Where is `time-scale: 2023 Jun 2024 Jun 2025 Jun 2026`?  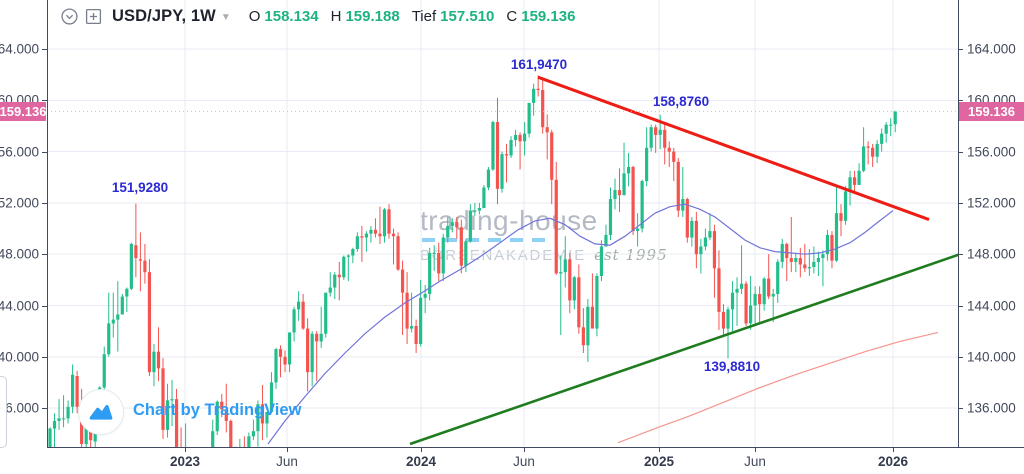 time-scale: 2023 Jun 2024 Jun 2025 Jun 2026 is located at coordinates (512, 460).